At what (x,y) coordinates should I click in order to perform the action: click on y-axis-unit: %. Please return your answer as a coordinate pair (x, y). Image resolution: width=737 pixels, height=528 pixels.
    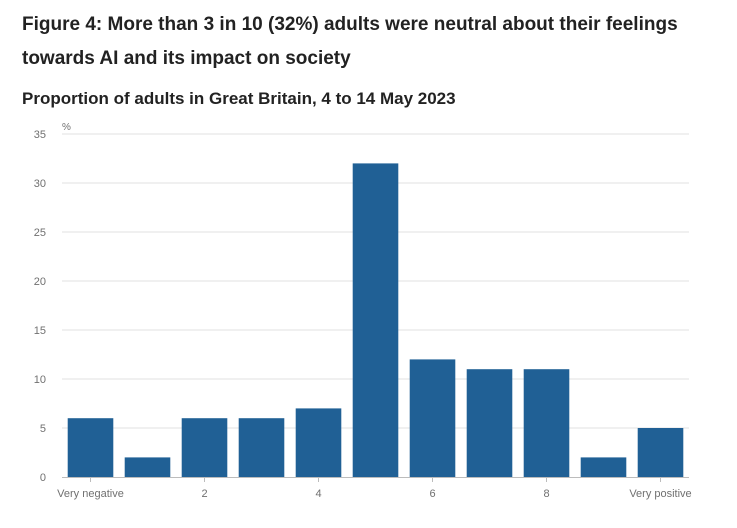
    Looking at the image, I should click on (66, 127).